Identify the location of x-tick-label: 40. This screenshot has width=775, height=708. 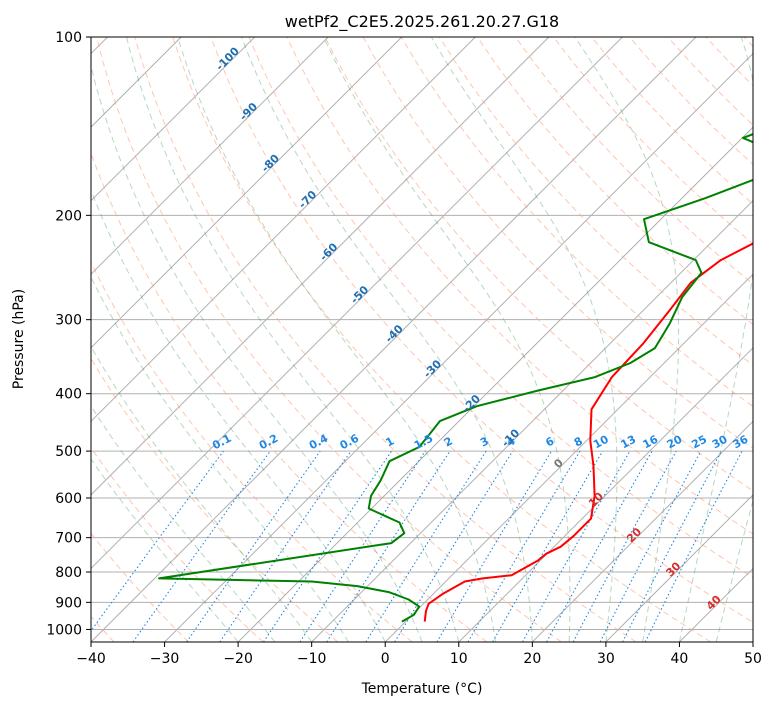
(680, 659).